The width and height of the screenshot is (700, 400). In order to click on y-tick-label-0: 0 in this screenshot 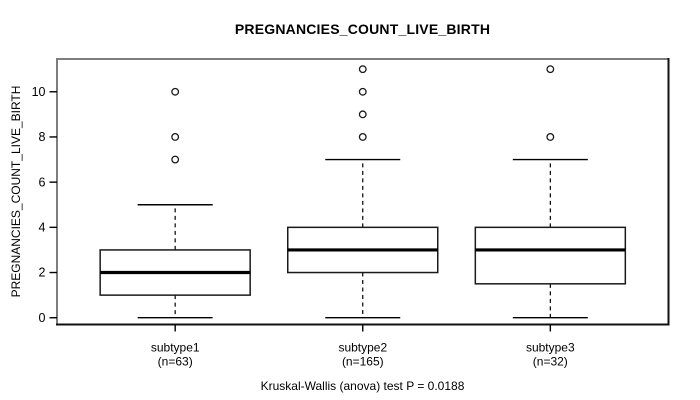, I will do `click(42, 318)`.